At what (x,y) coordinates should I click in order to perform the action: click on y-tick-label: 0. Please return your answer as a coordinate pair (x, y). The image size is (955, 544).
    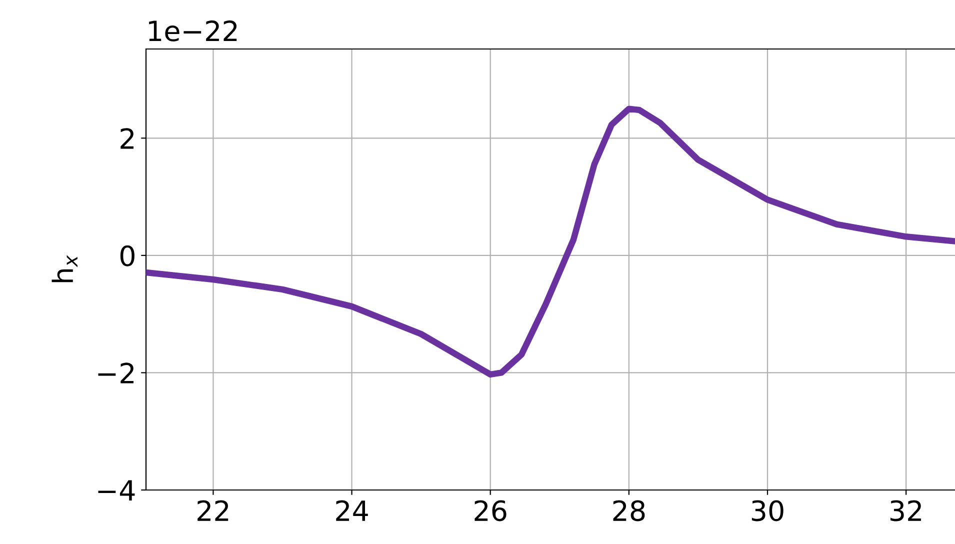
    Looking at the image, I should click on (127, 255).